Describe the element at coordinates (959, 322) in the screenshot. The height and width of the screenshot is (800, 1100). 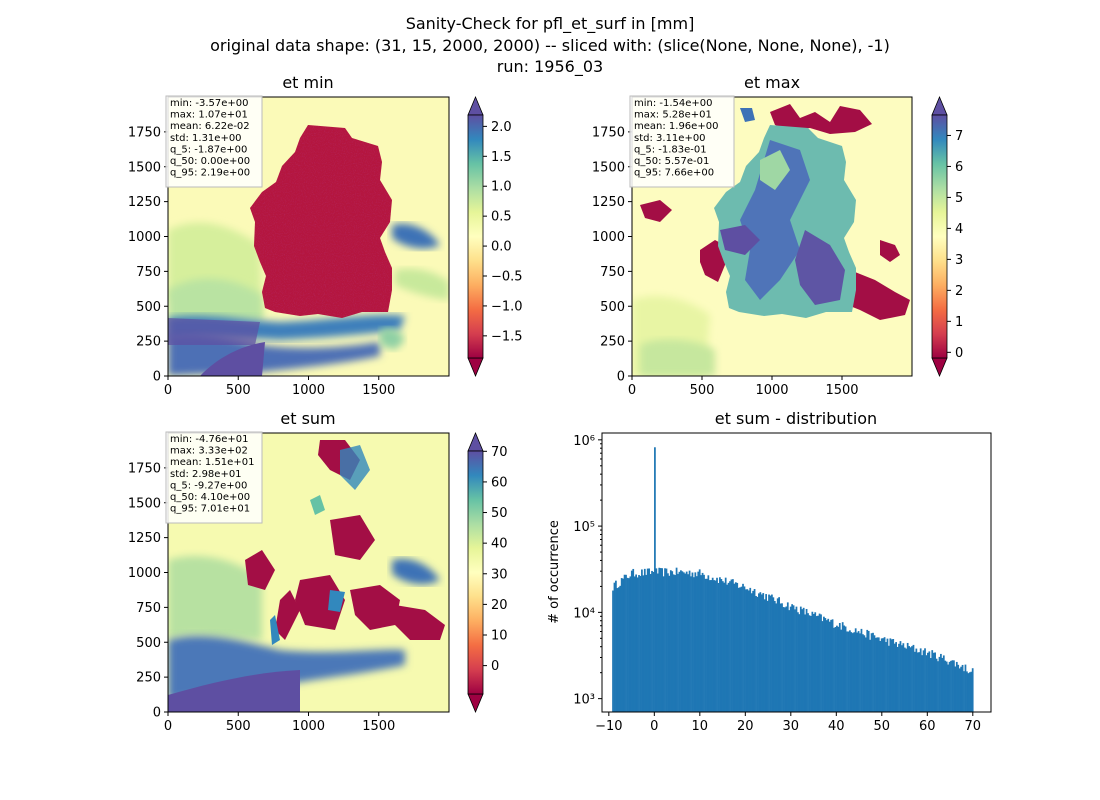
I see `colorbar-tick-label: 1` at that location.